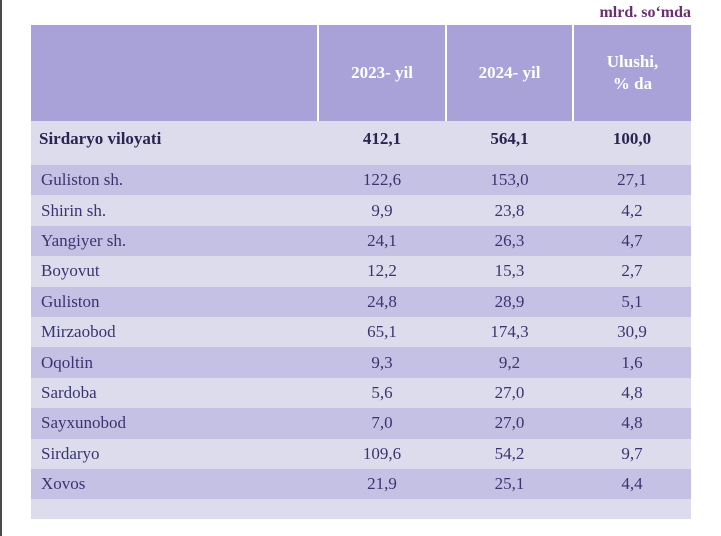 This screenshot has width=721, height=536. Describe the element at coordinates (509, 301) in the screenshot. I see `row-2024: 28,9` at that location.